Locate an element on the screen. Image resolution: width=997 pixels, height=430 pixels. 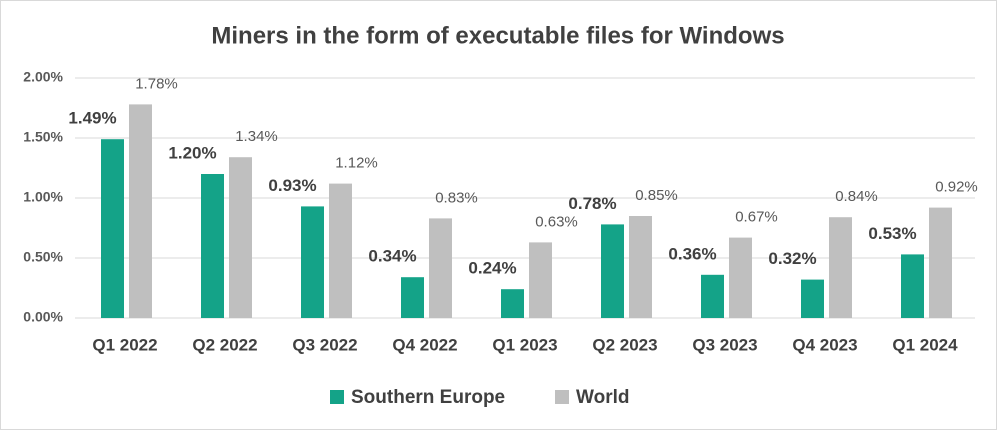
value-label: 1.12% is located at coordinates (356, 163).